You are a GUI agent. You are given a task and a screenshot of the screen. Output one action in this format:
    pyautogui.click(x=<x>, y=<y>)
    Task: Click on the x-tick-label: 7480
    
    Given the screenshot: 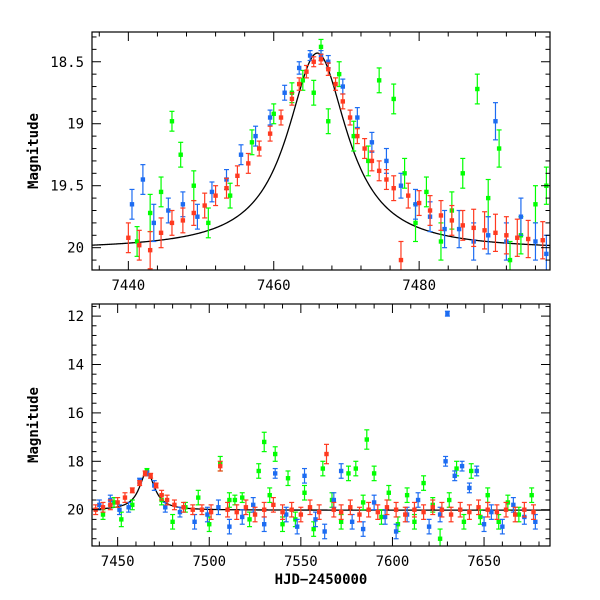 What is the action you would take?
    pyautogui.click(x=419, y=286)
    